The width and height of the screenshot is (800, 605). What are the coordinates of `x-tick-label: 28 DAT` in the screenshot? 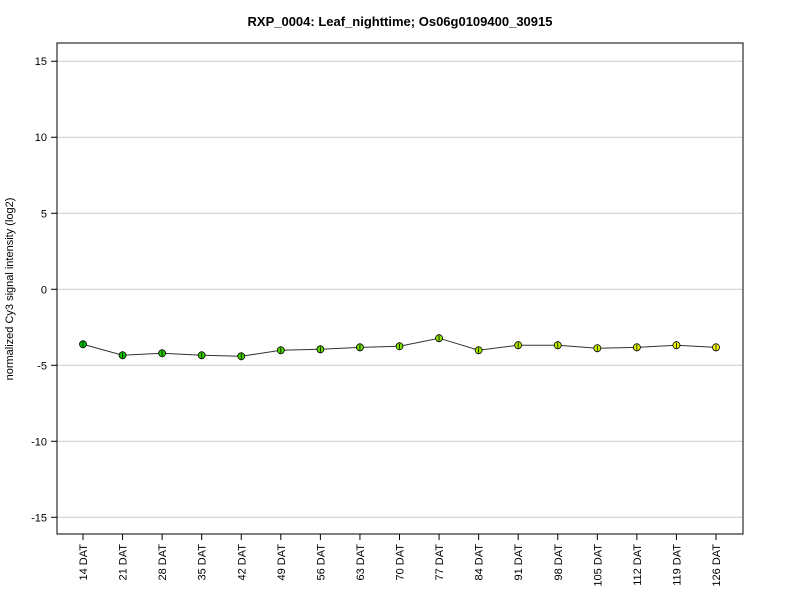 It's located at (163, 562).